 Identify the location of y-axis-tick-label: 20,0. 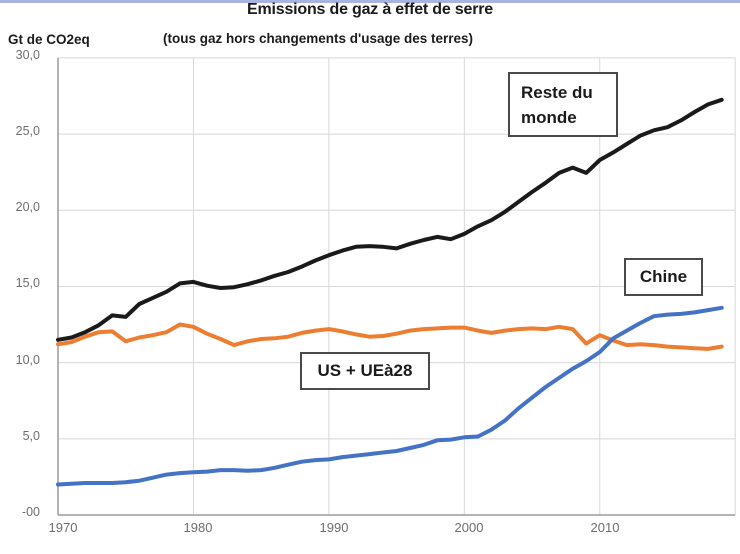
(27, 207).